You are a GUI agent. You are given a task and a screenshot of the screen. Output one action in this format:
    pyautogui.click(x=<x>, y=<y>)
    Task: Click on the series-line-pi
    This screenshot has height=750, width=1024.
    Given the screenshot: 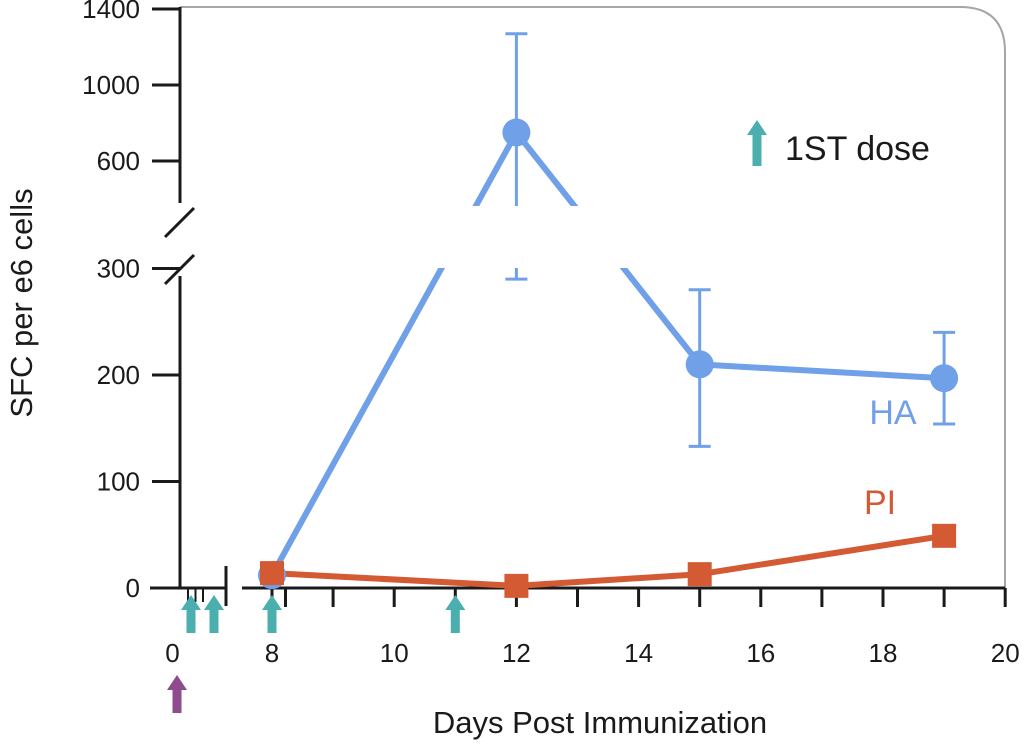 What is the action you would take?
    pyautogui.click(x=608, y=560)
    